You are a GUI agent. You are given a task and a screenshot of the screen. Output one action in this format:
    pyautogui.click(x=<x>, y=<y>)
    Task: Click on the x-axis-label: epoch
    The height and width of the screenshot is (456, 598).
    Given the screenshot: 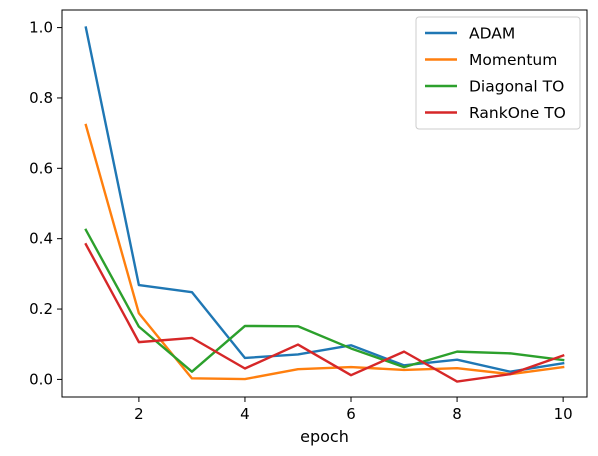 What is the action you would take?
    pyautogui.click(x=324, y=436)
    